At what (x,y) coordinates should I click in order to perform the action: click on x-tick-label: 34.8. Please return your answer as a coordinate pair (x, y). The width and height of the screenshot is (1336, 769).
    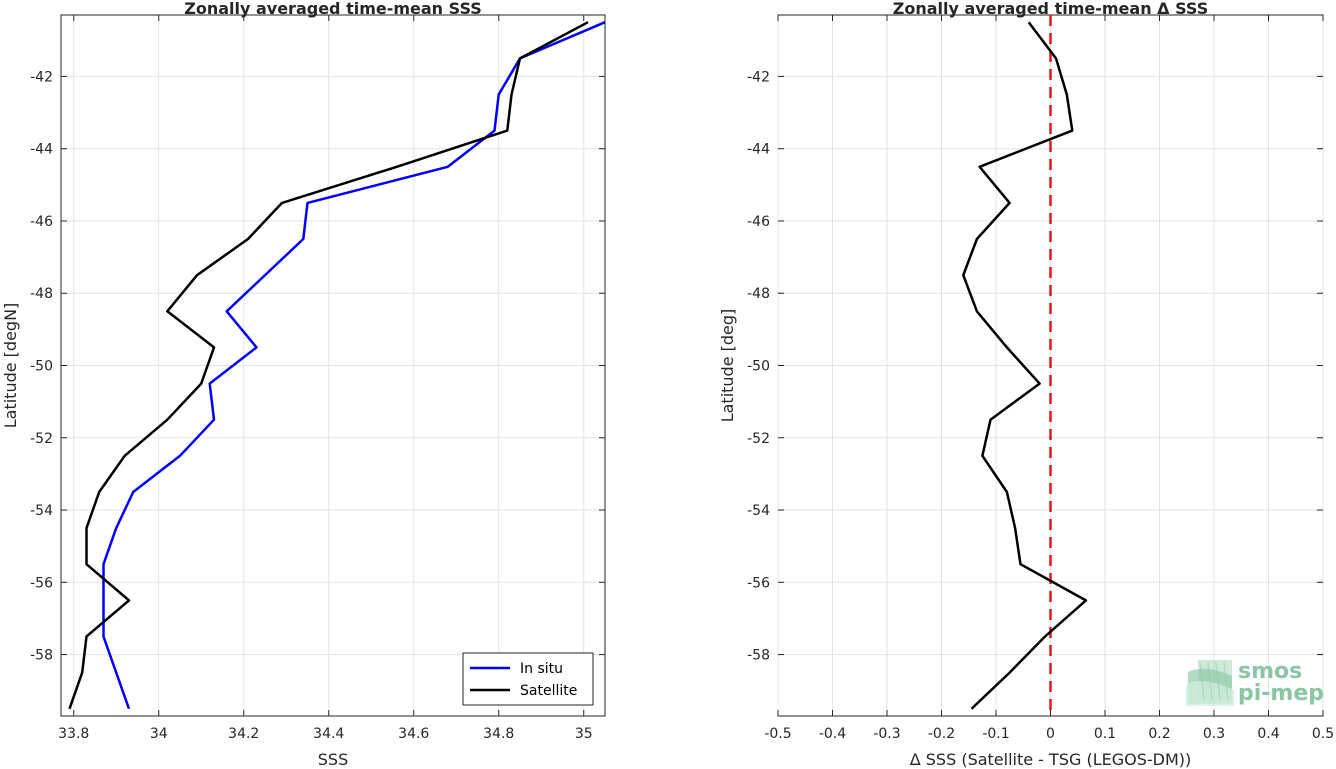
    Looking at the image, I should click on (498, 734).